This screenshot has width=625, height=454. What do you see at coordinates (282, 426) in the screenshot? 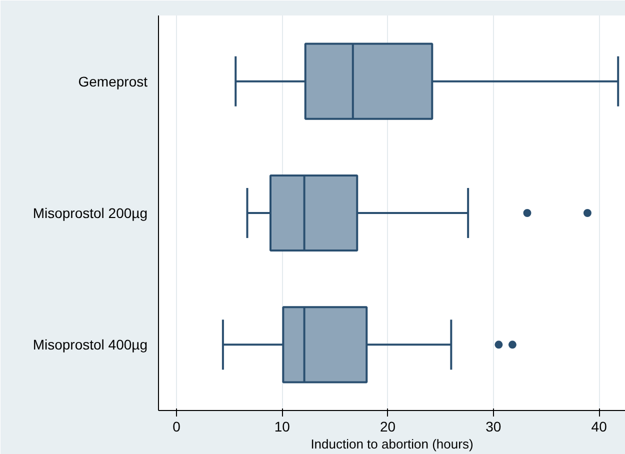
I see `x-tick-label: 10` at bounding box center [282, 426].